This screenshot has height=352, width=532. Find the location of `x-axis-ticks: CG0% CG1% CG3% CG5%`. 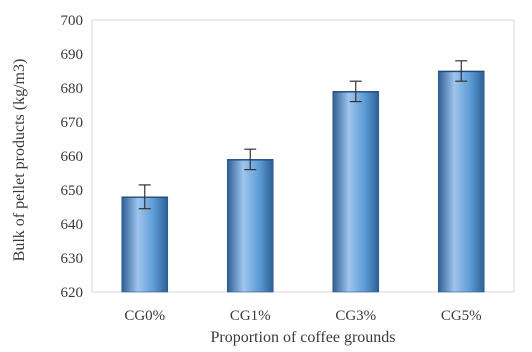

x-axis-ticks: CG0% CG1% CG3% CG5% is located at coordinates (302, 316).